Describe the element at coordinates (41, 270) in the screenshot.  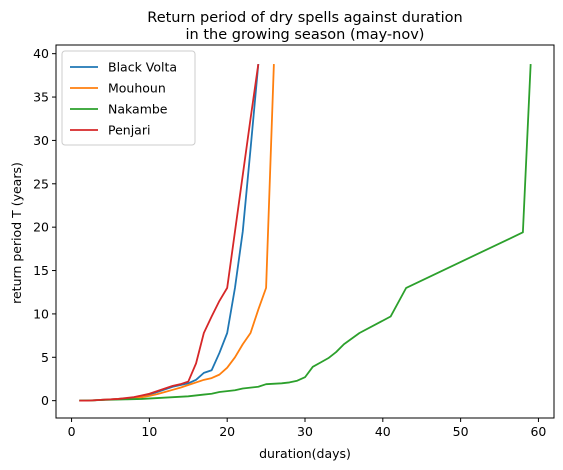
I see `y-tick-label: 15` at that location.